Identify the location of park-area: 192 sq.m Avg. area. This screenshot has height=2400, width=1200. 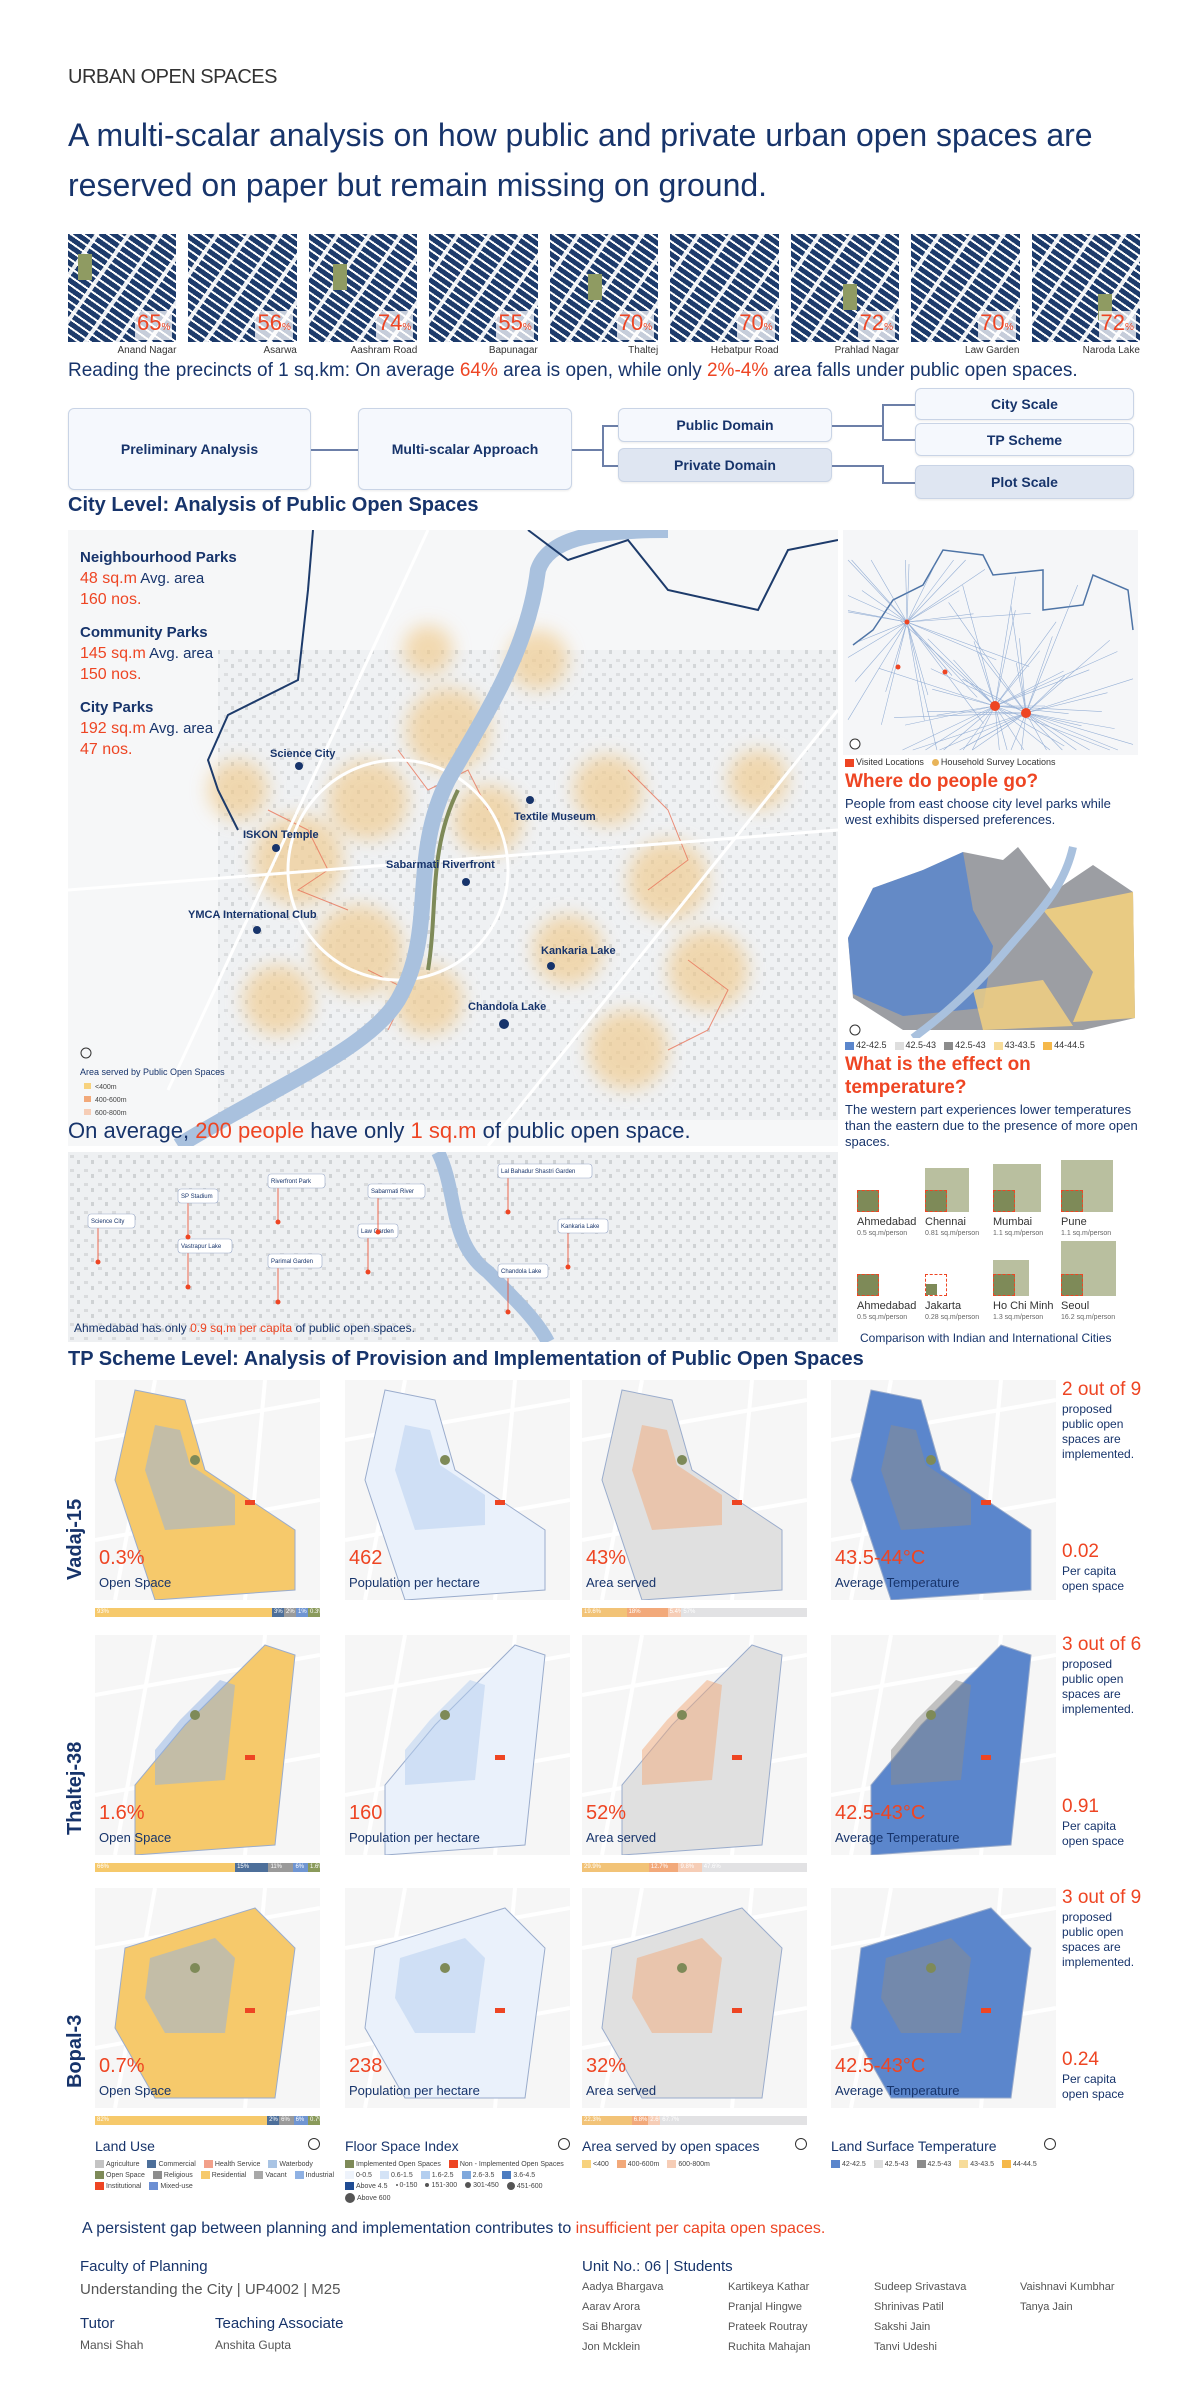
(158, 728).